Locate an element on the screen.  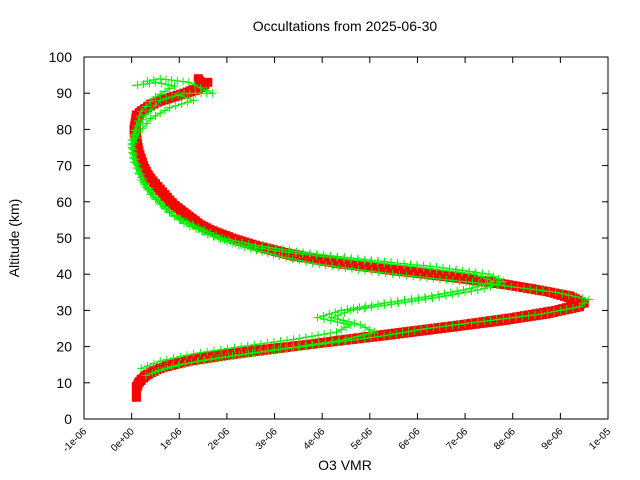
y-tick-label: 90 is located at coordinates (64, 93).